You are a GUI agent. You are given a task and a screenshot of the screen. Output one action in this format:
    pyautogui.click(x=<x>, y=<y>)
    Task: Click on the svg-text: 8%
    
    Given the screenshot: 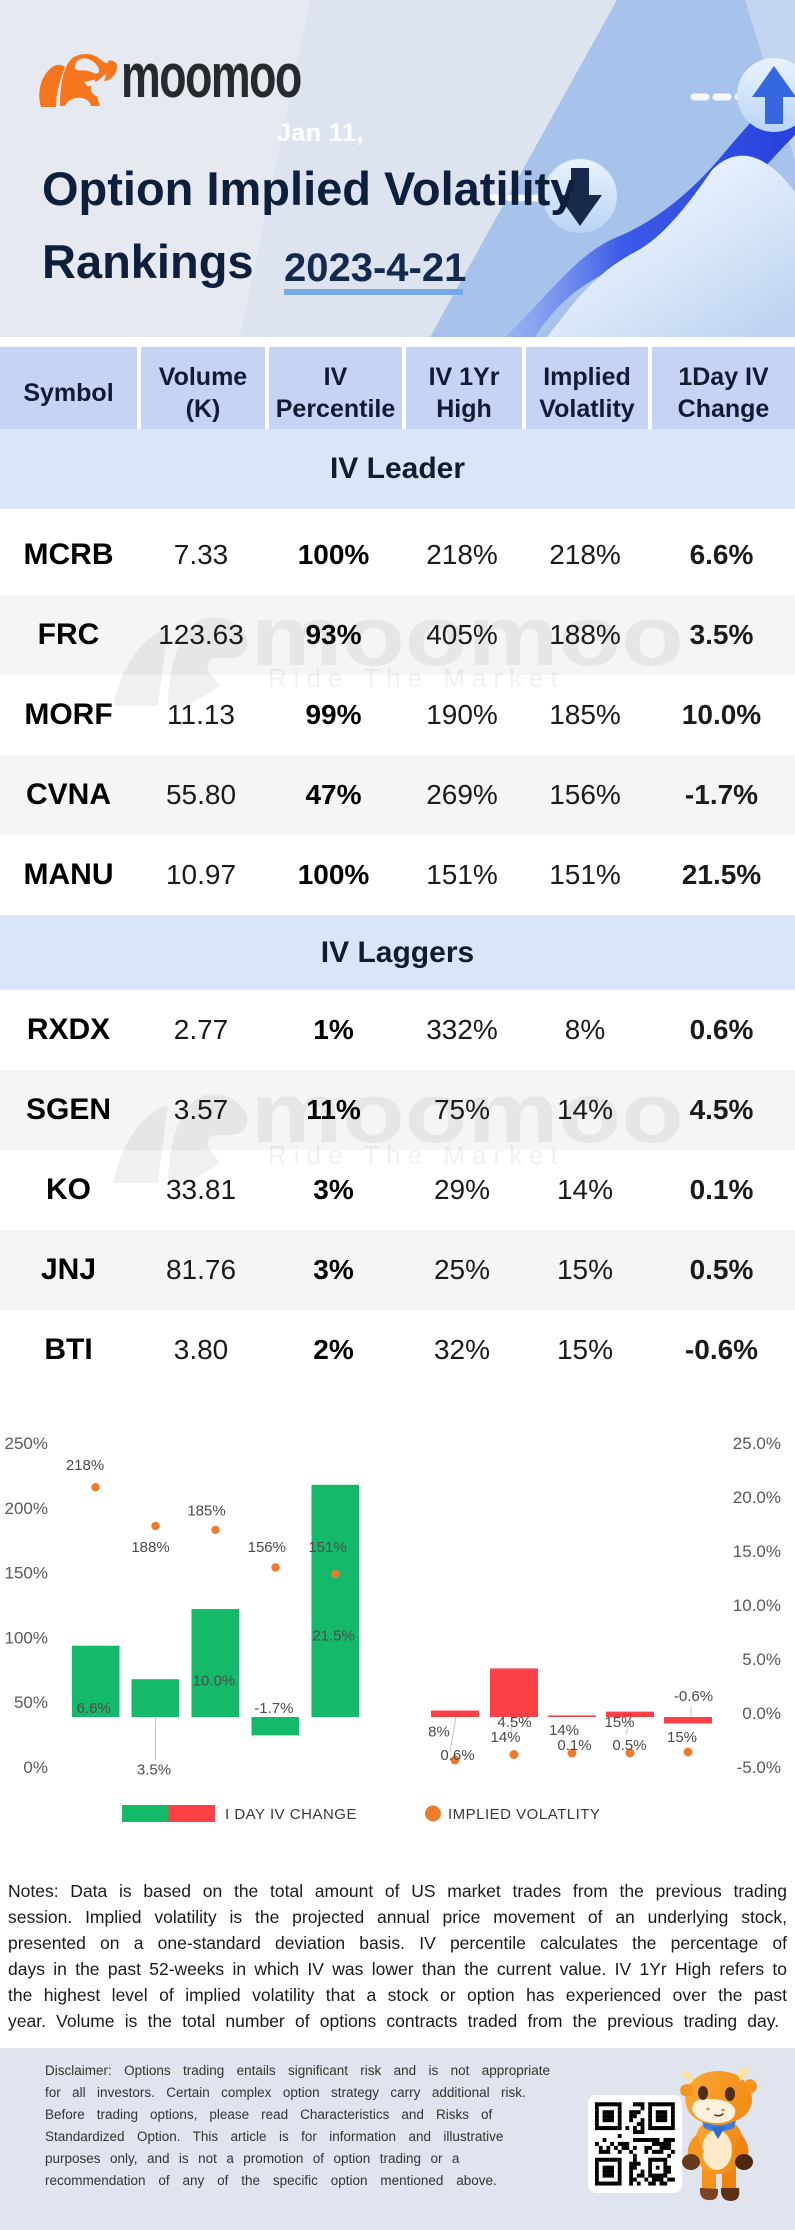 What is the action you would take?
    pyautogui.click(x=439, y=1732)
    